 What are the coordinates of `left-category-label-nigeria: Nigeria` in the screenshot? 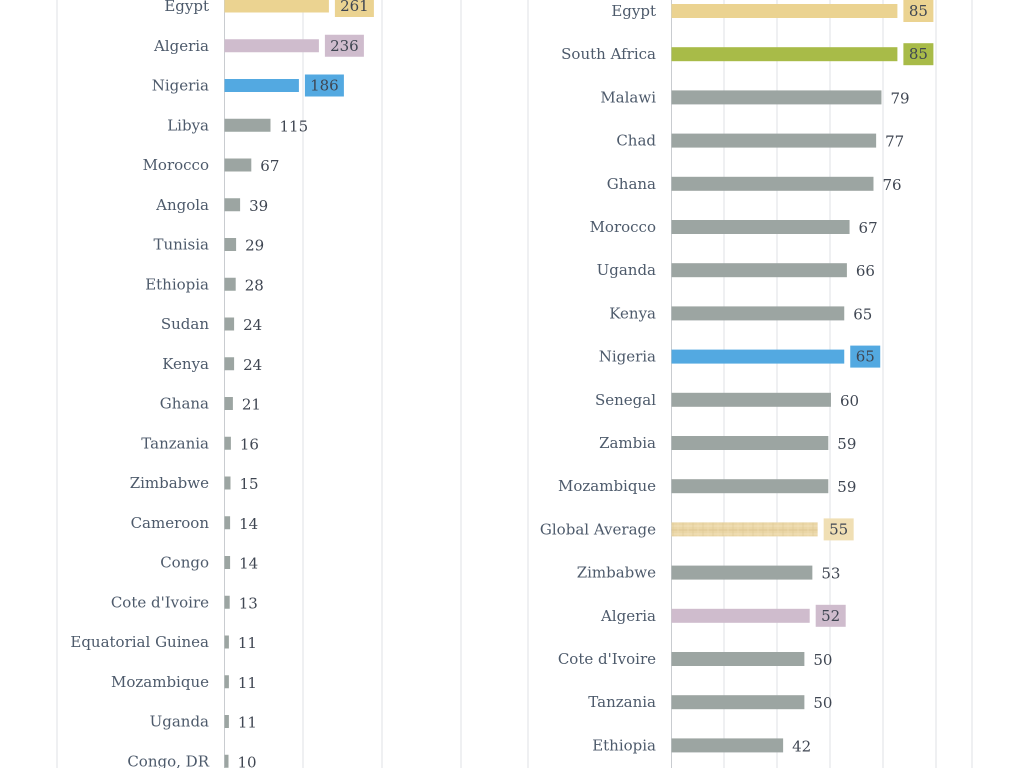 It's located at (180, 86).